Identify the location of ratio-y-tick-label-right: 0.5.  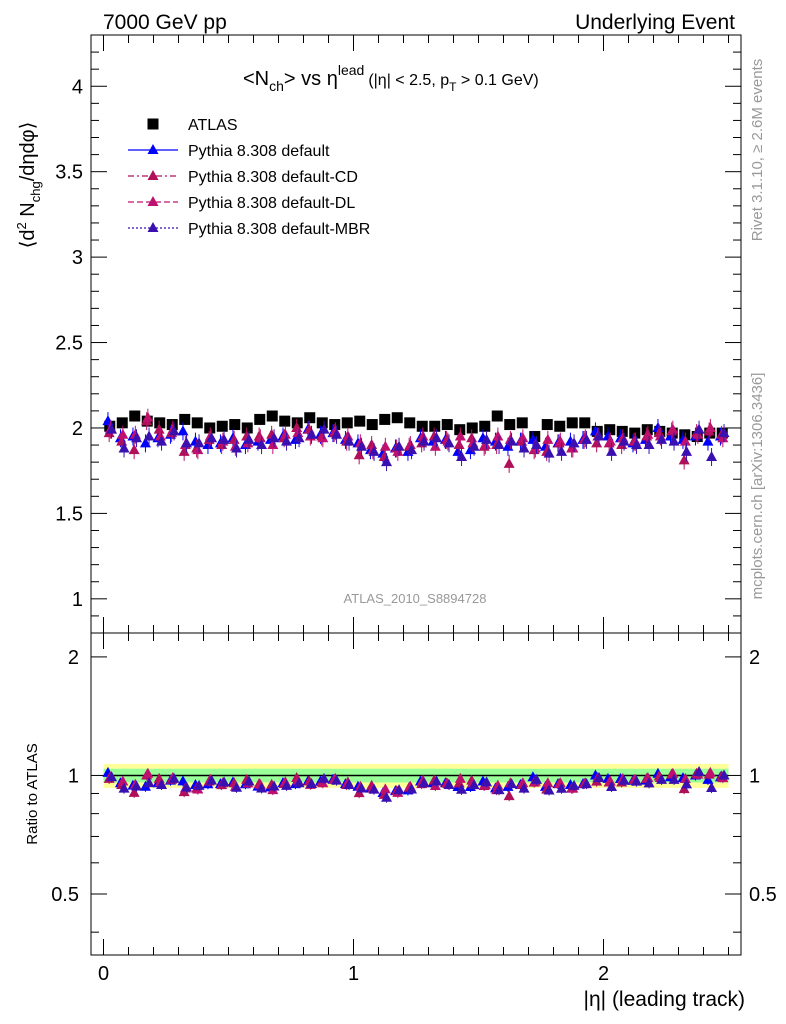
(763, 895).